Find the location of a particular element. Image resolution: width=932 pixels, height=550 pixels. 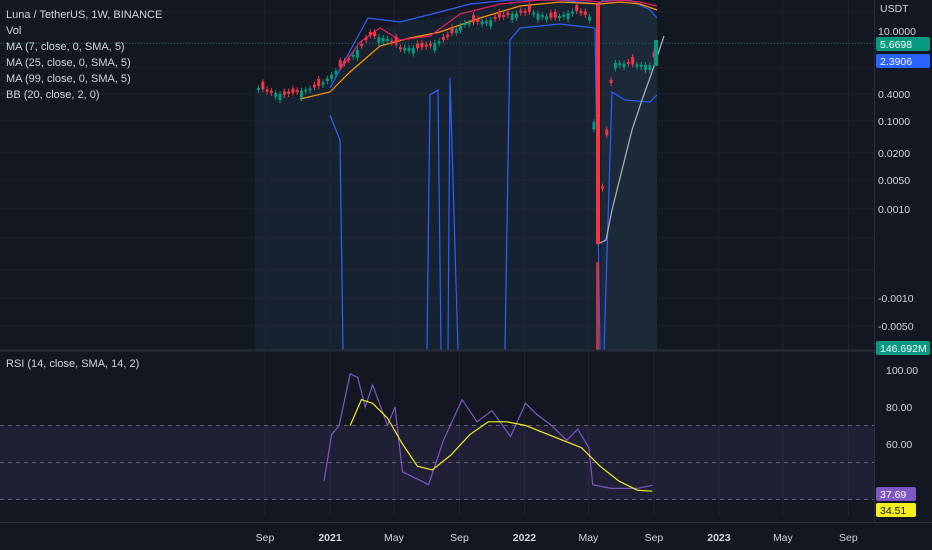

rsi-line is located at coordinates (488, 430).